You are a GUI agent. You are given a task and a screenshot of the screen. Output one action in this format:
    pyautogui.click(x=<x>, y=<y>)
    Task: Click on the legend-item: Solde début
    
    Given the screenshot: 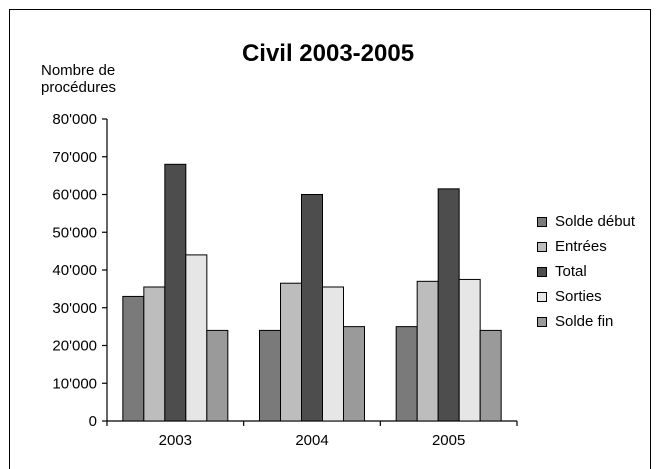 What is the action you would take?
    pyautogui.click(x=586, y=221)
    